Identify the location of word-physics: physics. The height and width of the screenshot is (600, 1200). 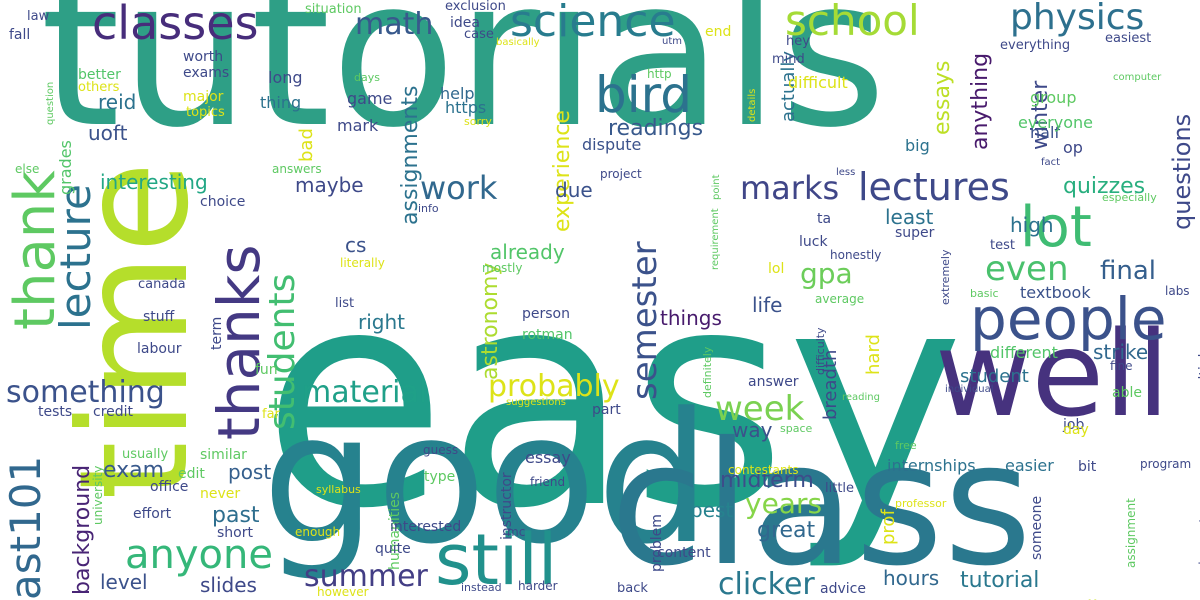
(1077, 19).